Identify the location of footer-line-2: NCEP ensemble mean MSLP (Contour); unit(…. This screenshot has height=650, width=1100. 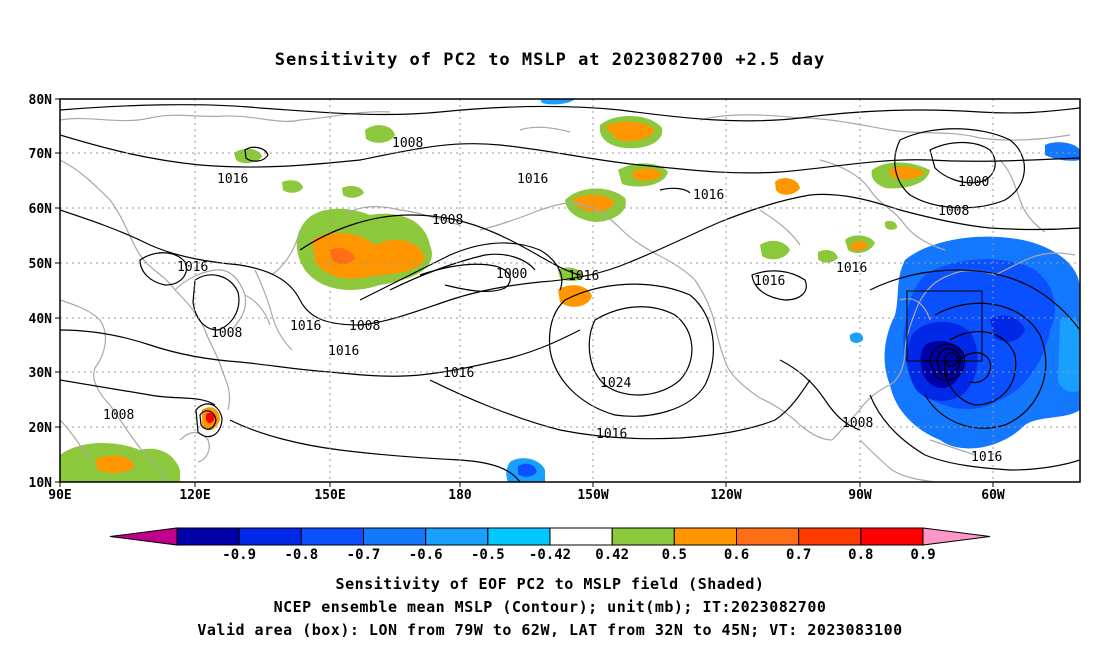
(550, 607).